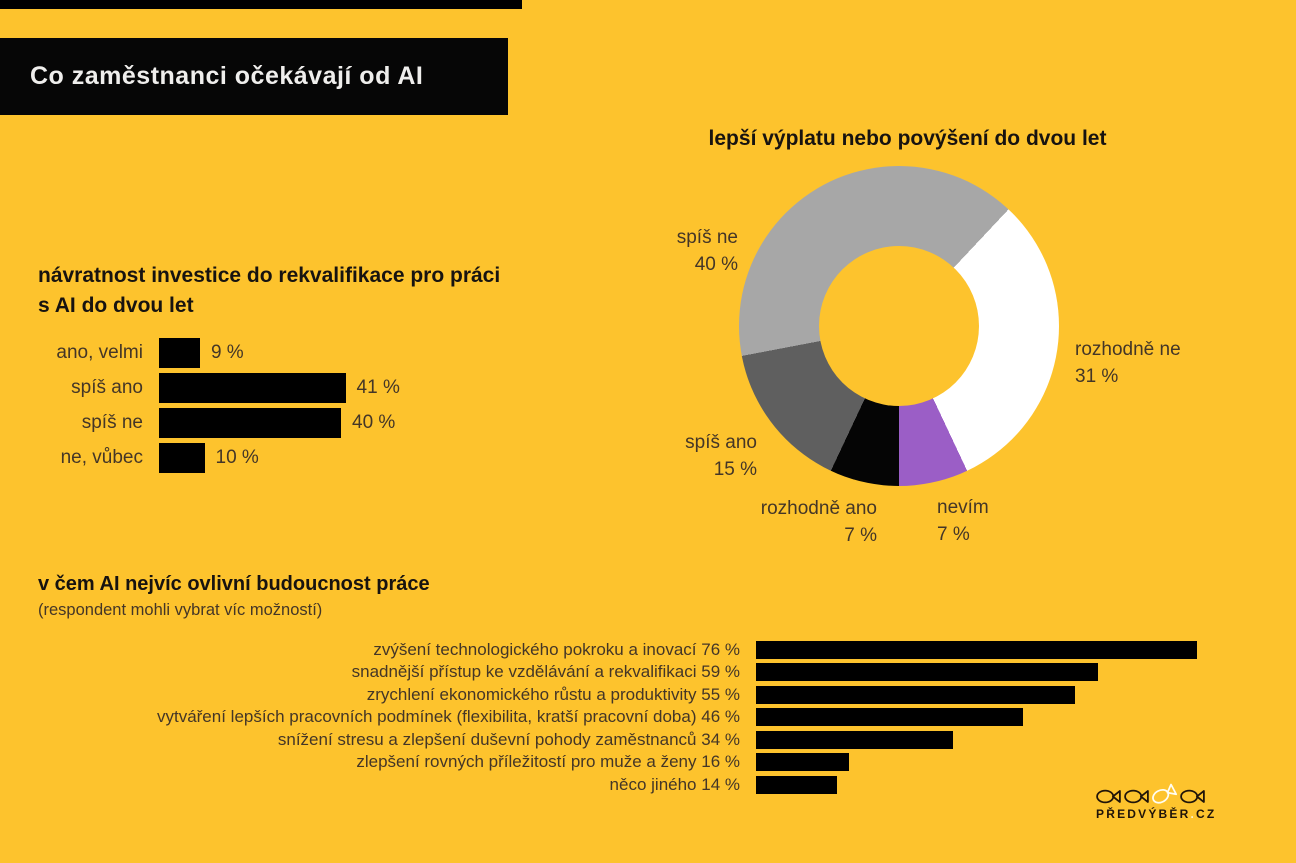  Describe the element at coordinates (1165, 793) in the screenshot. I see `fish-icon-white` at that location.